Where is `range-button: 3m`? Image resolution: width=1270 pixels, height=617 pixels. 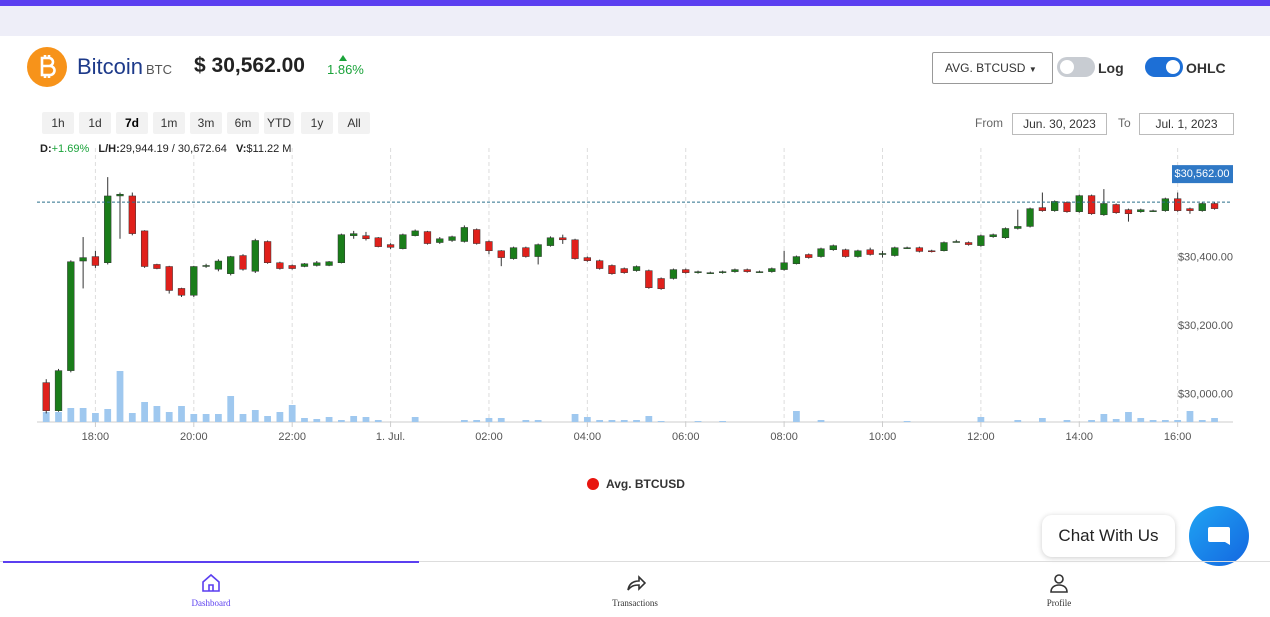
range-button: 3m is located at coordinates (206, 123).